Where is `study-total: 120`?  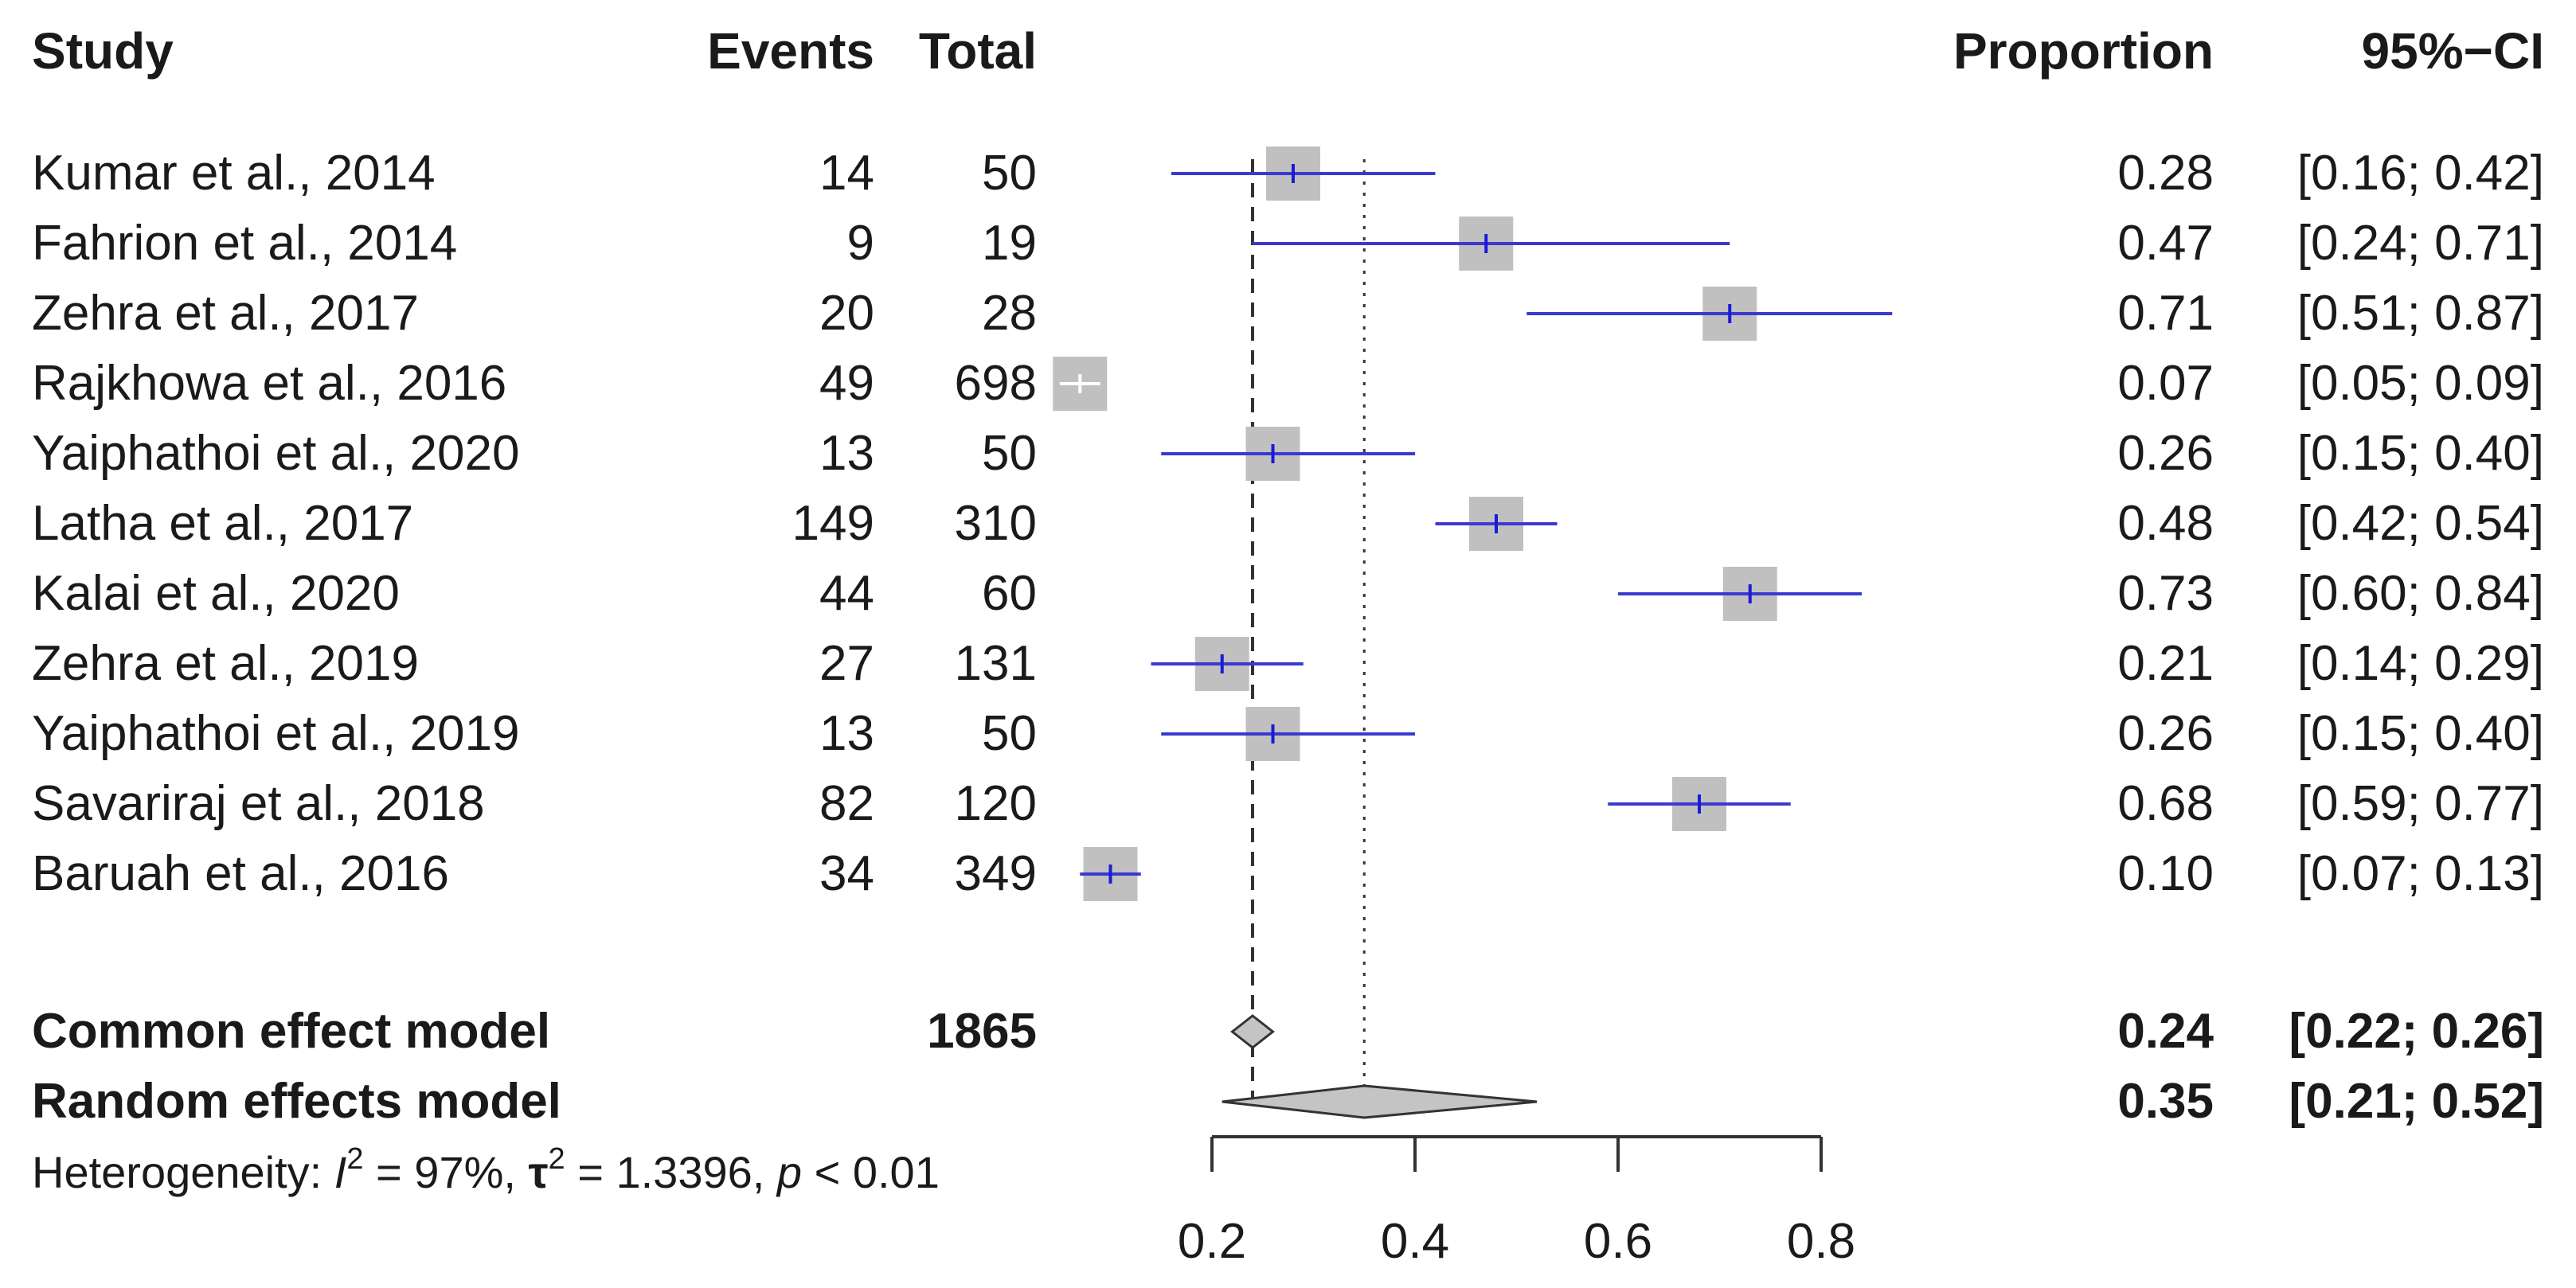
study-total: 120 is located at coordinates (996, 803).